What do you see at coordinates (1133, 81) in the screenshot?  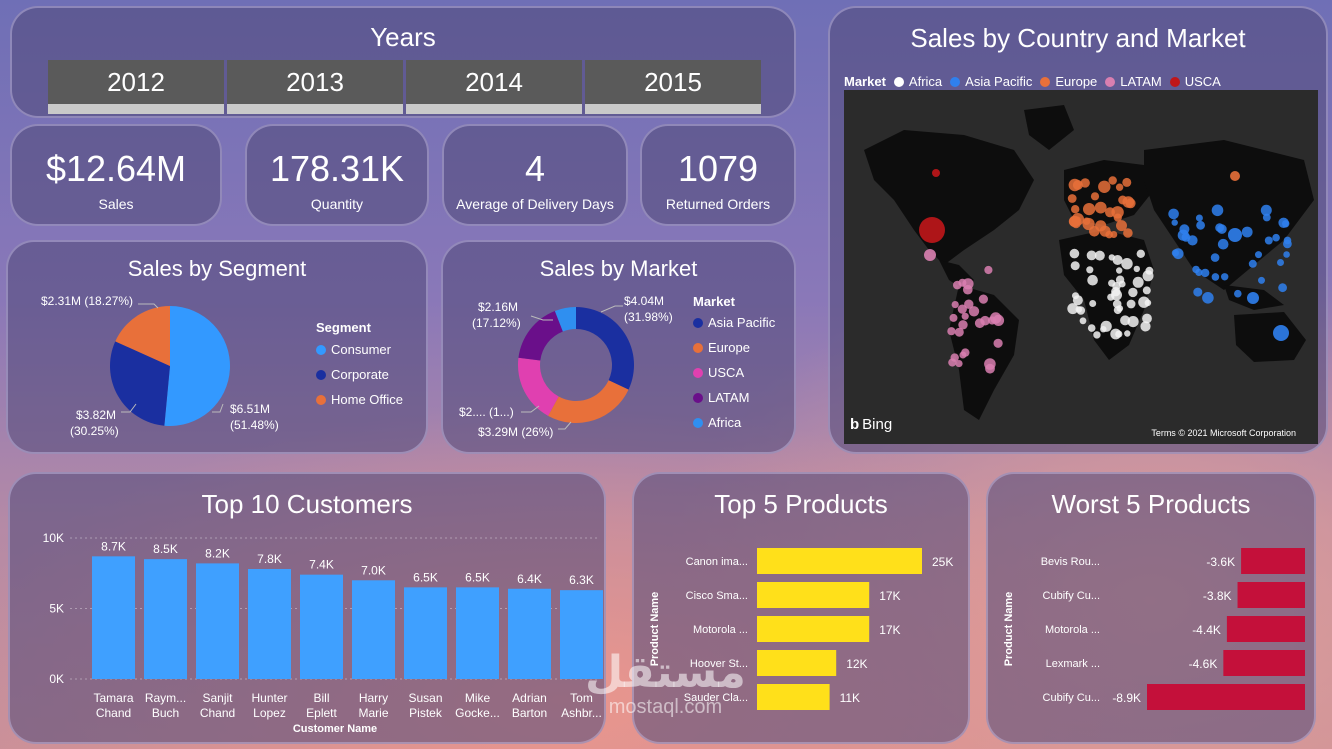 I see `map-legend-latam: LATAM` at bounding box center [1133, 81].